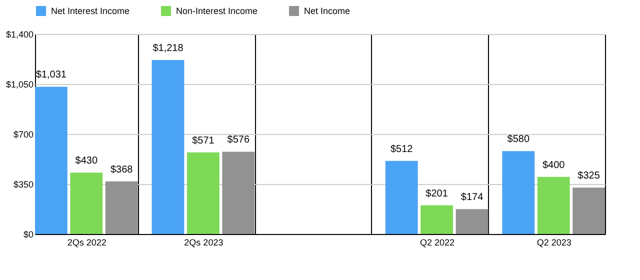 This screenshot has height=280, width=640. I want to click on data-label: $201, so click(437, 194).